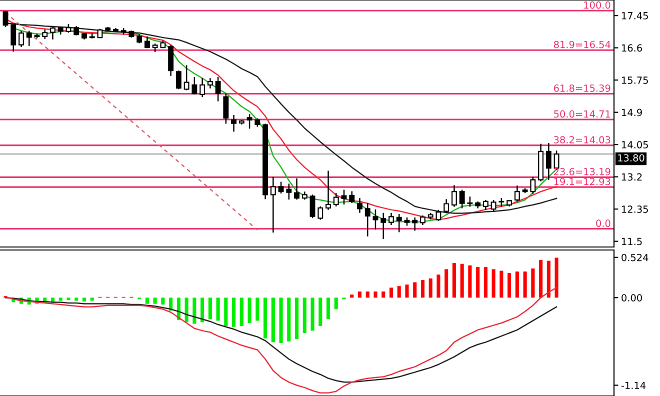  I want to click on y-tick-label: -1.14, so click(633, 385).